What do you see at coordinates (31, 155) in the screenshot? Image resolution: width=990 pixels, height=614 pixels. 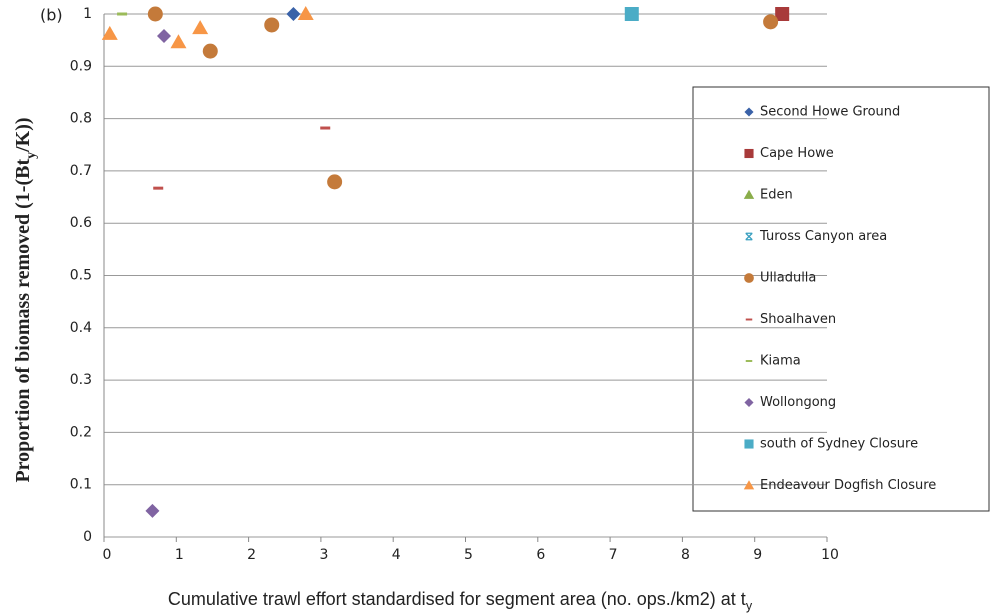 I see `y-axis-label-part: y` at bounding box center [31, 155].